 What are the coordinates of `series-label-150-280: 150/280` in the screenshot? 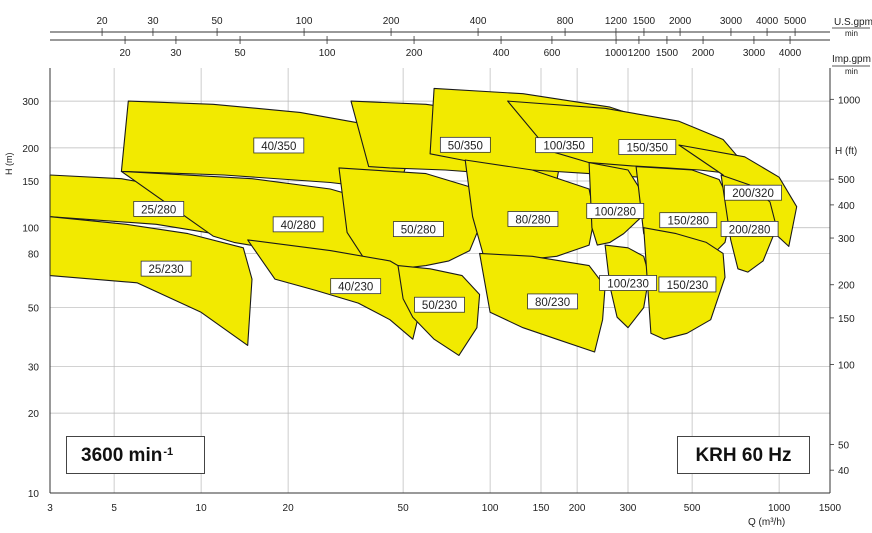 It's located at (688, 222).